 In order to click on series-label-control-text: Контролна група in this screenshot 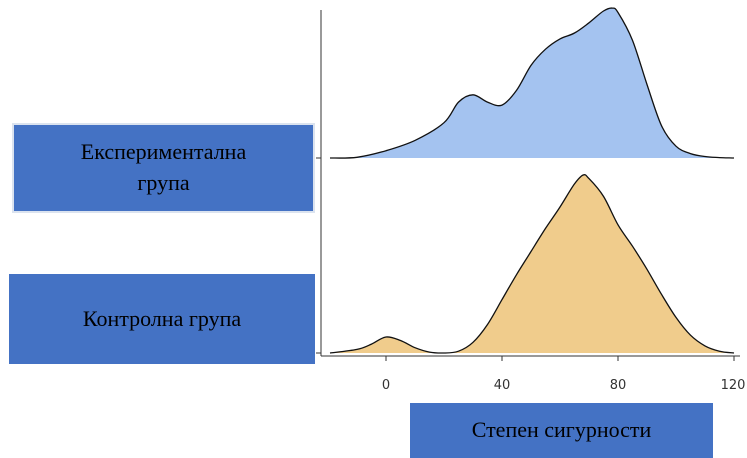, I will do `click(162, 318)`.